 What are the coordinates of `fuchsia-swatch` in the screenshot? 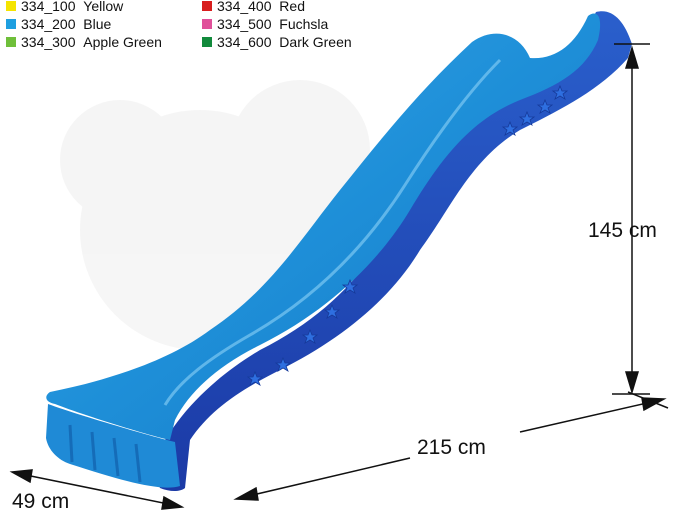 It's located at (207, 24).